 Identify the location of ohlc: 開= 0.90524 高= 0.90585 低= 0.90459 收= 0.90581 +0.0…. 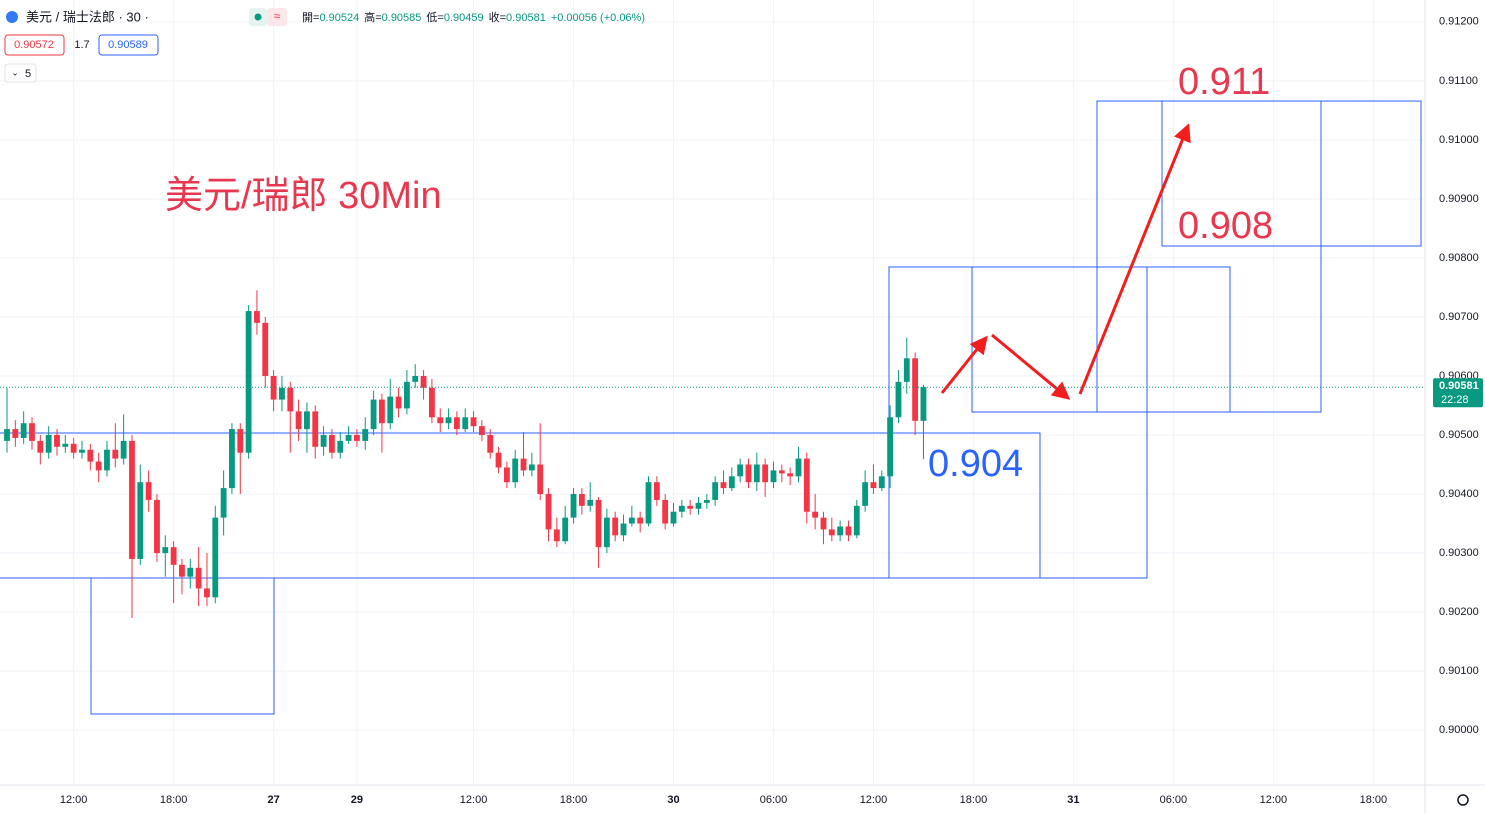
(473, 17).